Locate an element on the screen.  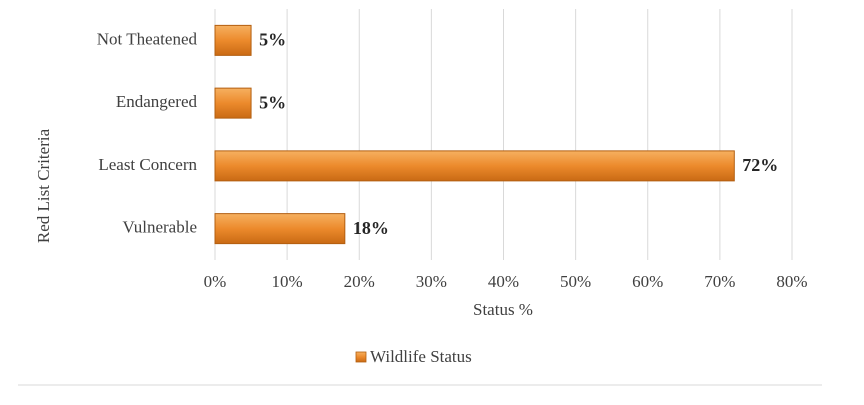
y-axis-title: Red List Criteria is located at coordinates (43, 185).